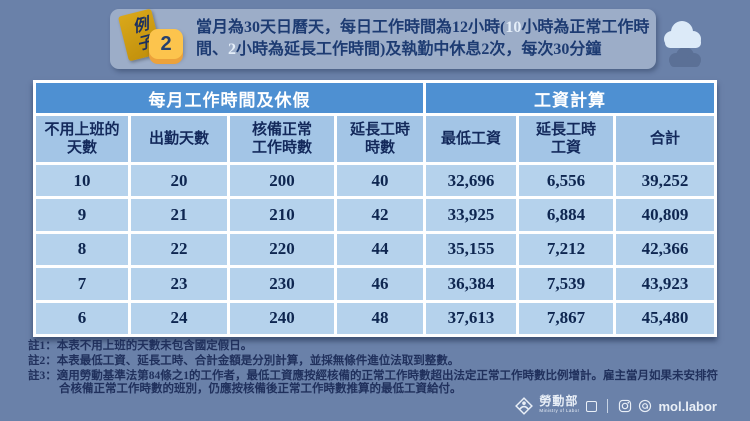 This screenshot has height=421, width=750. I want to click on column-header-cell: 核備正常 工作時數, so click(282, 139).